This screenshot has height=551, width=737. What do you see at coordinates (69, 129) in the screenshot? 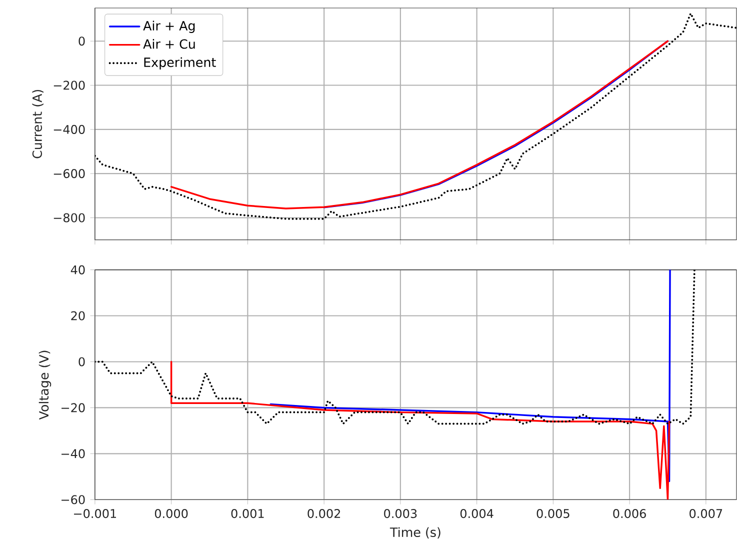
I see `y-tick-label: −400` at bounding box center [69, 129].